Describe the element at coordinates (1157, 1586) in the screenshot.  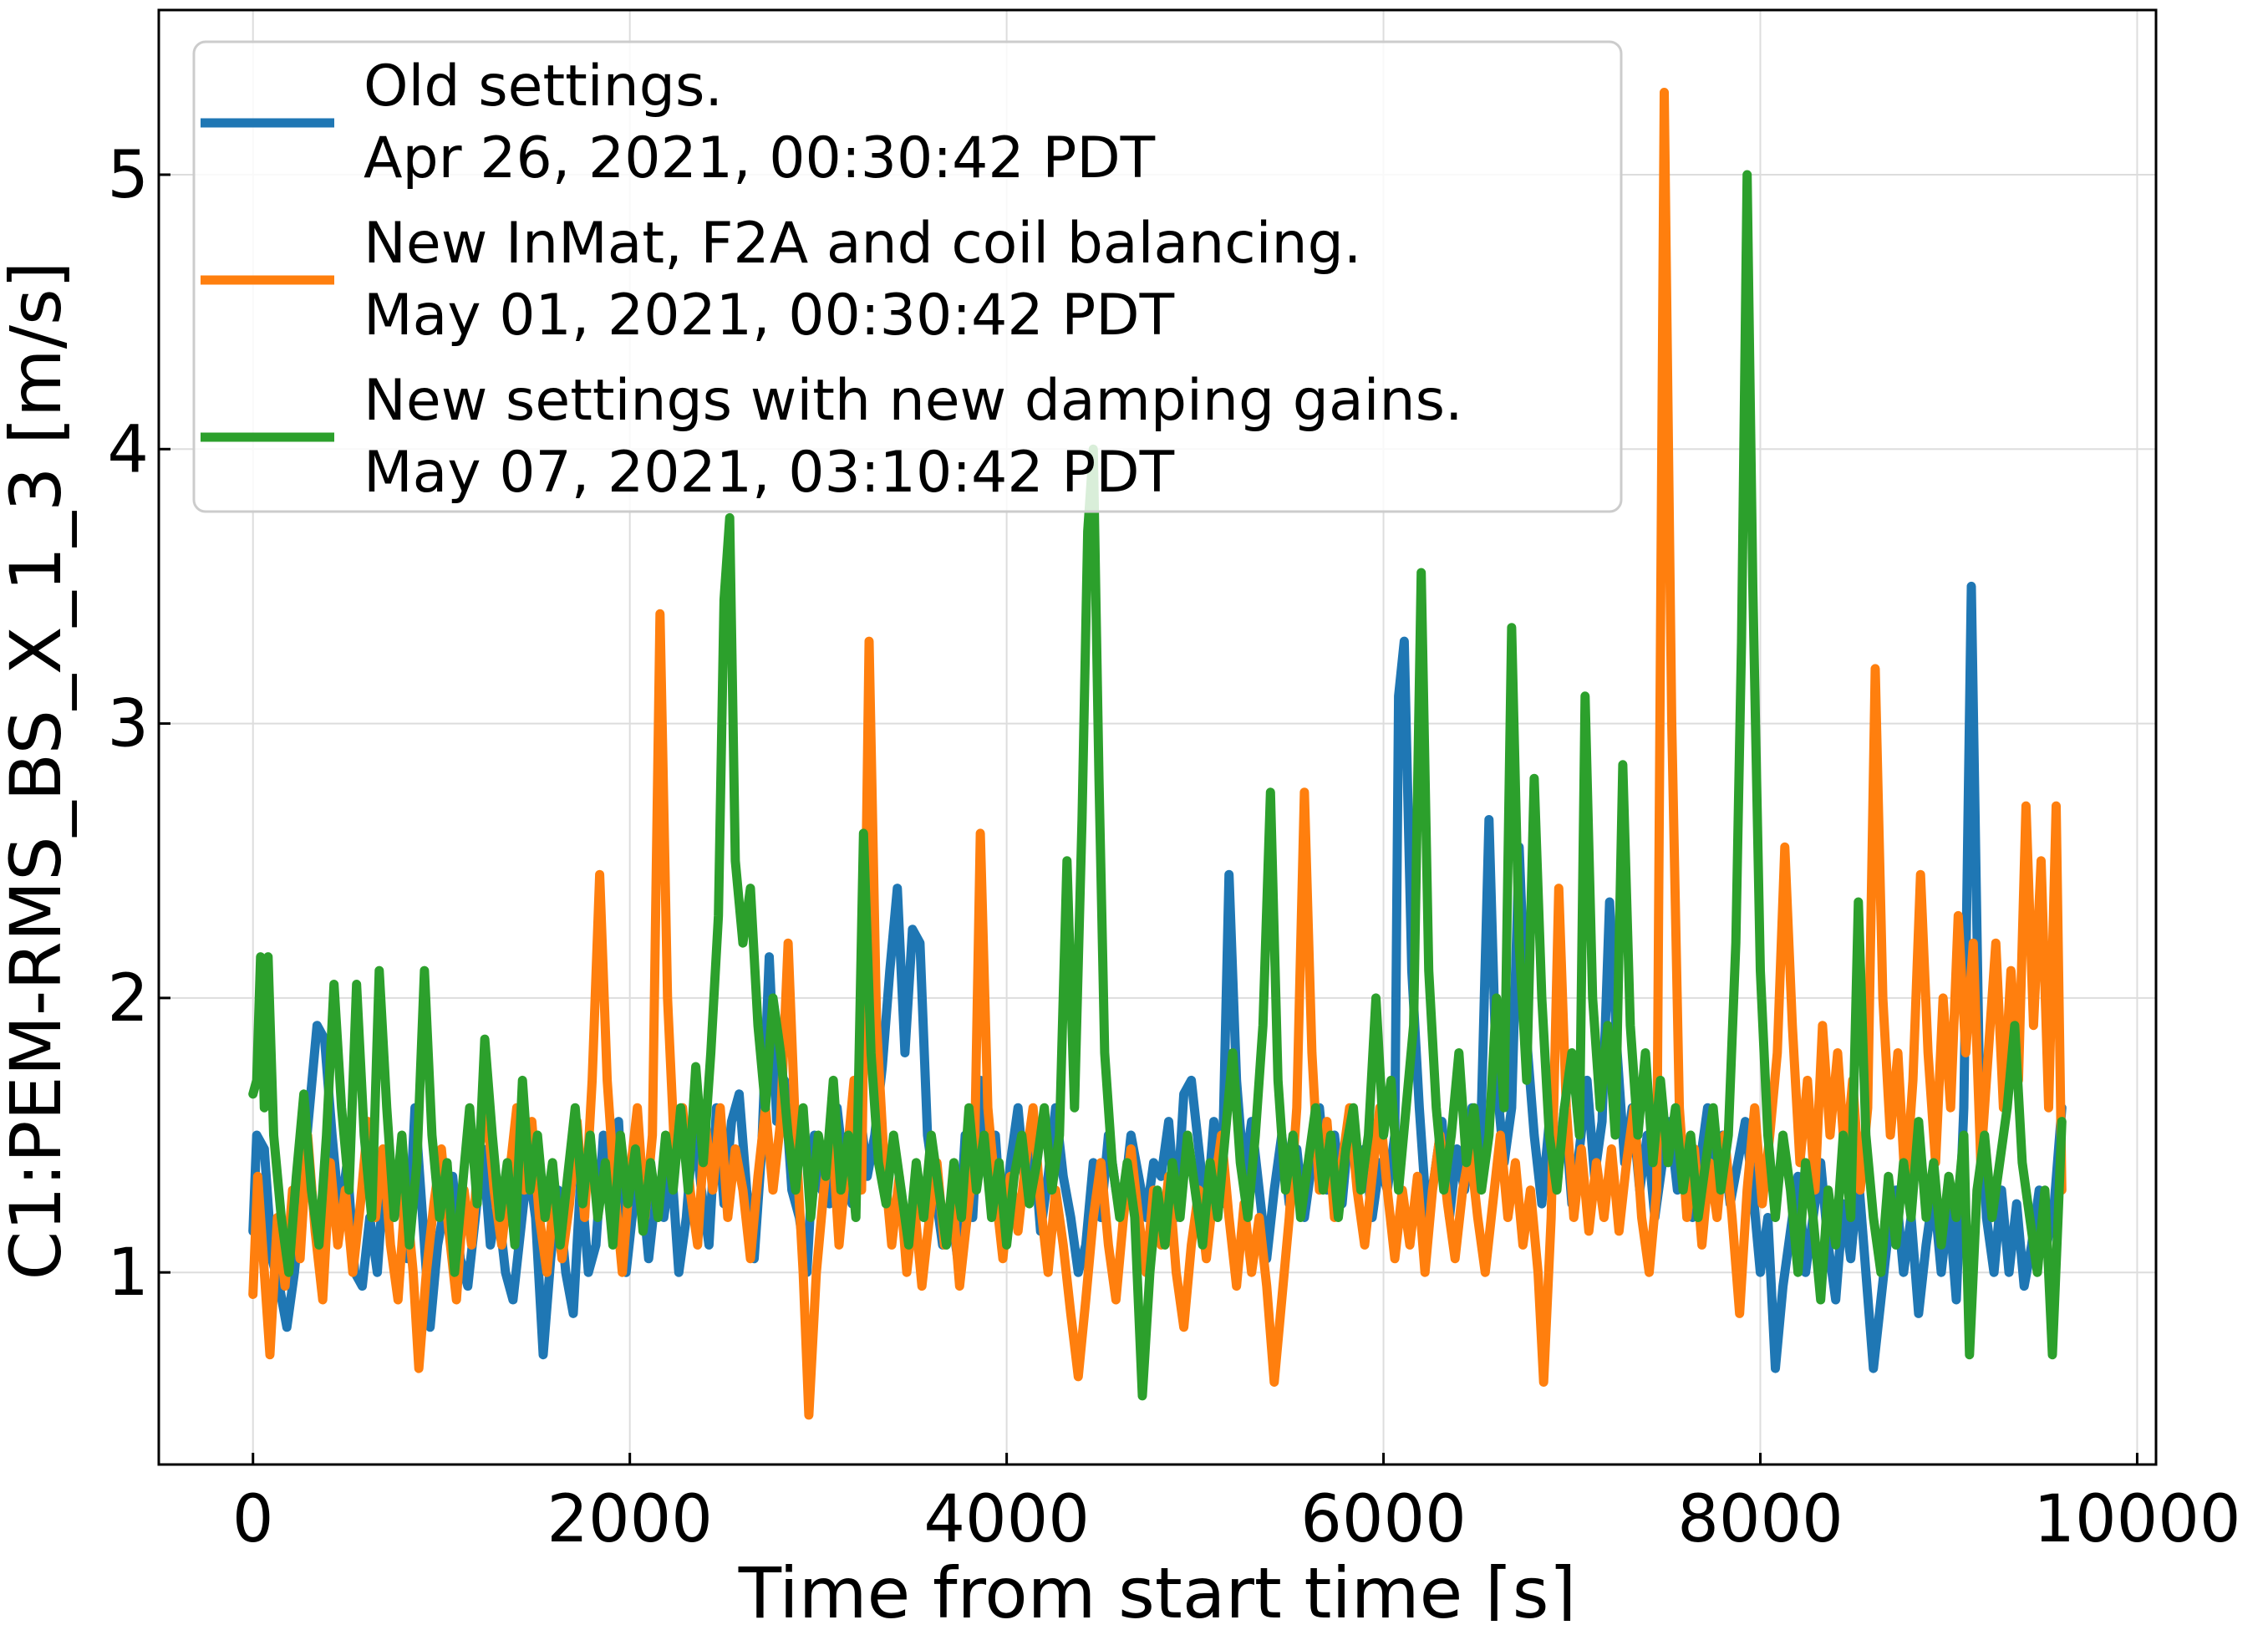
I see `x-axis-title: Time from start time [s]` at that location.